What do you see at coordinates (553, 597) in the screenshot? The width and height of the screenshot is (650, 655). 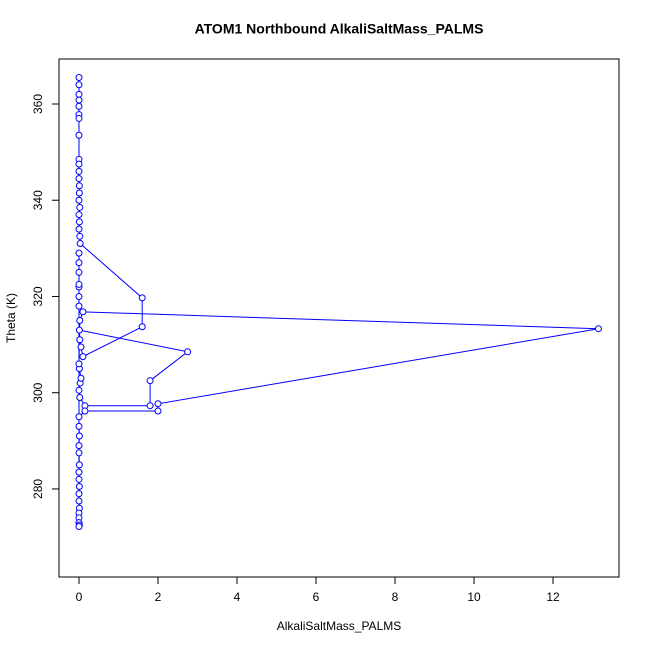 I see `x-tick-label: 12` at bounding box center [553, 597].